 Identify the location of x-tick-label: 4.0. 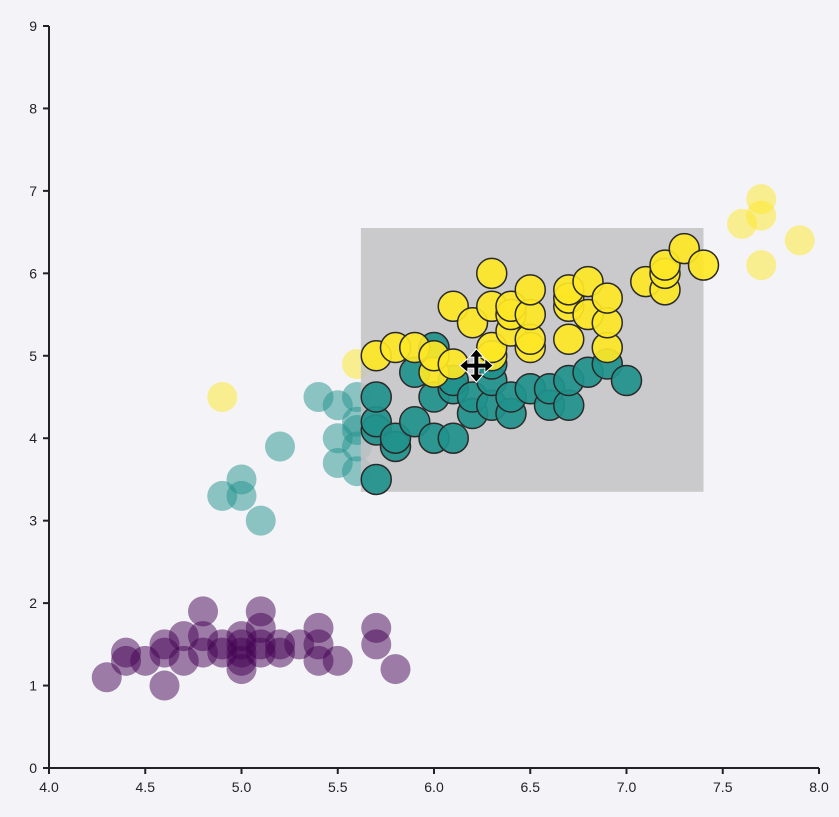
(49, 787).